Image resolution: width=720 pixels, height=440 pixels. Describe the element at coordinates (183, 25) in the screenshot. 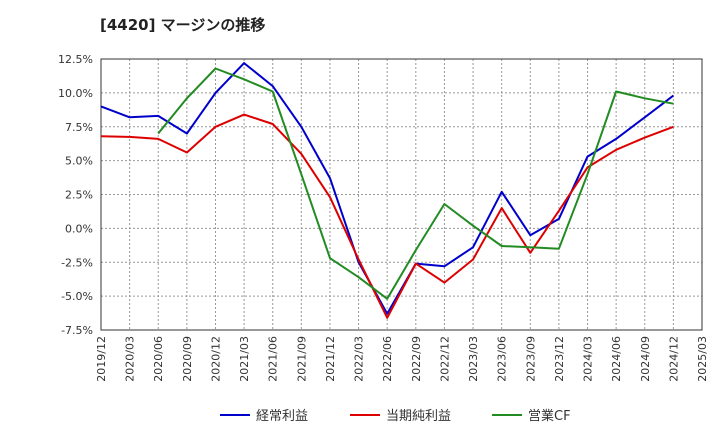

I see `chart-title: [4420] マージンの推移` at that location.